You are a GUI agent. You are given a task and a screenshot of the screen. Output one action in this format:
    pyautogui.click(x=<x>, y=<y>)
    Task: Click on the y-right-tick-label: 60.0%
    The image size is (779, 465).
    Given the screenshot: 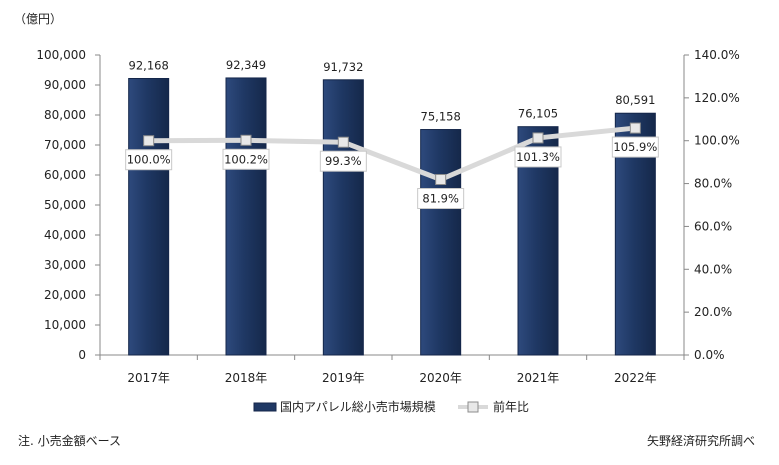 What is the action you would take?
    pyautogui.click(x=713, y=226)
    